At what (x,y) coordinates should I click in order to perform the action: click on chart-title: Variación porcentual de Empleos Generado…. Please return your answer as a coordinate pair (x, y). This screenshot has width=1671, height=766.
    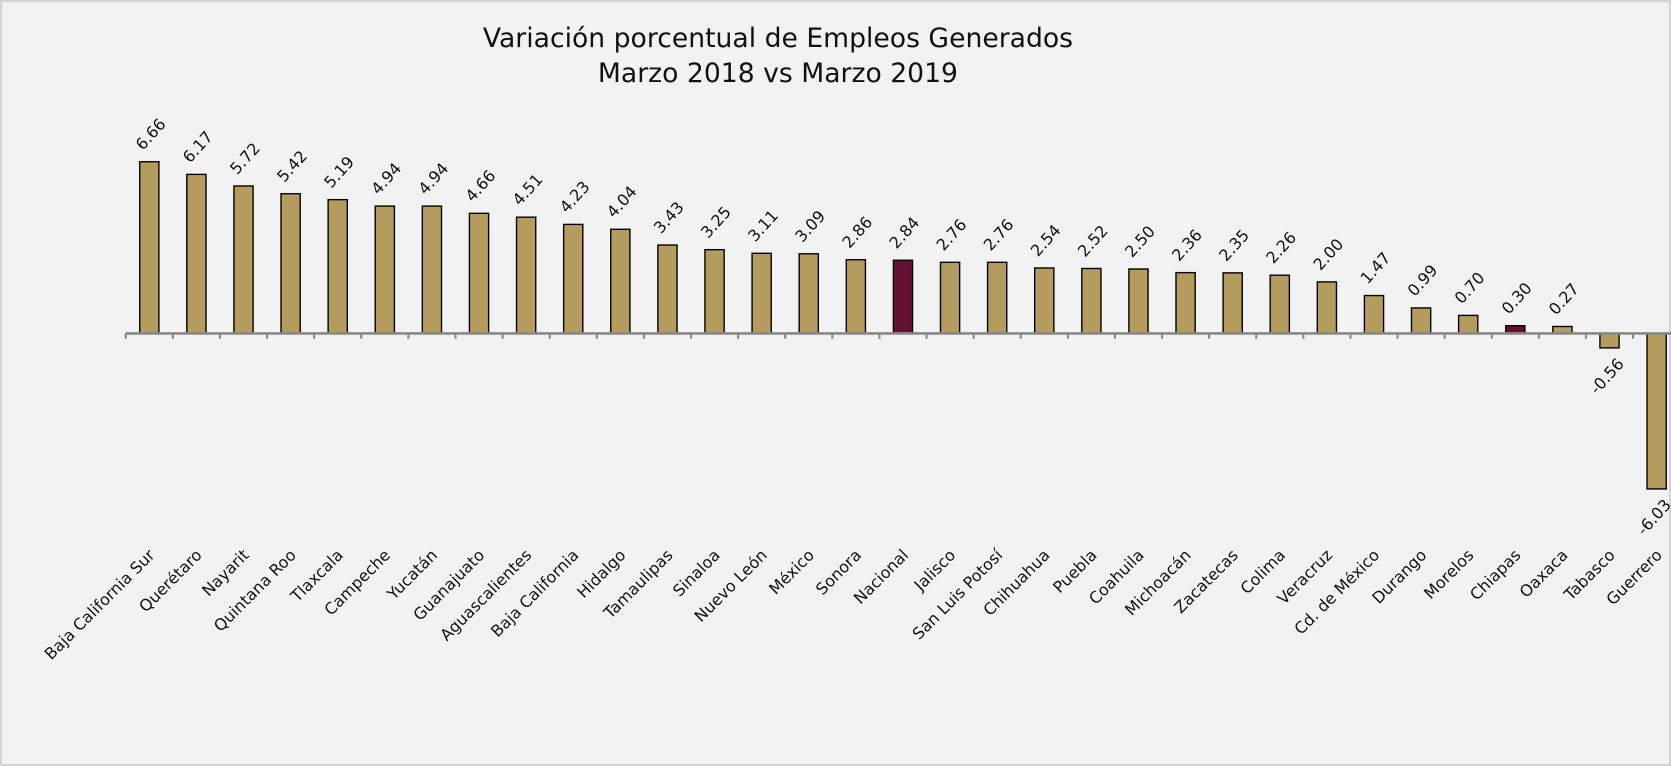
    Looking at the image, I should click on (778, 38).